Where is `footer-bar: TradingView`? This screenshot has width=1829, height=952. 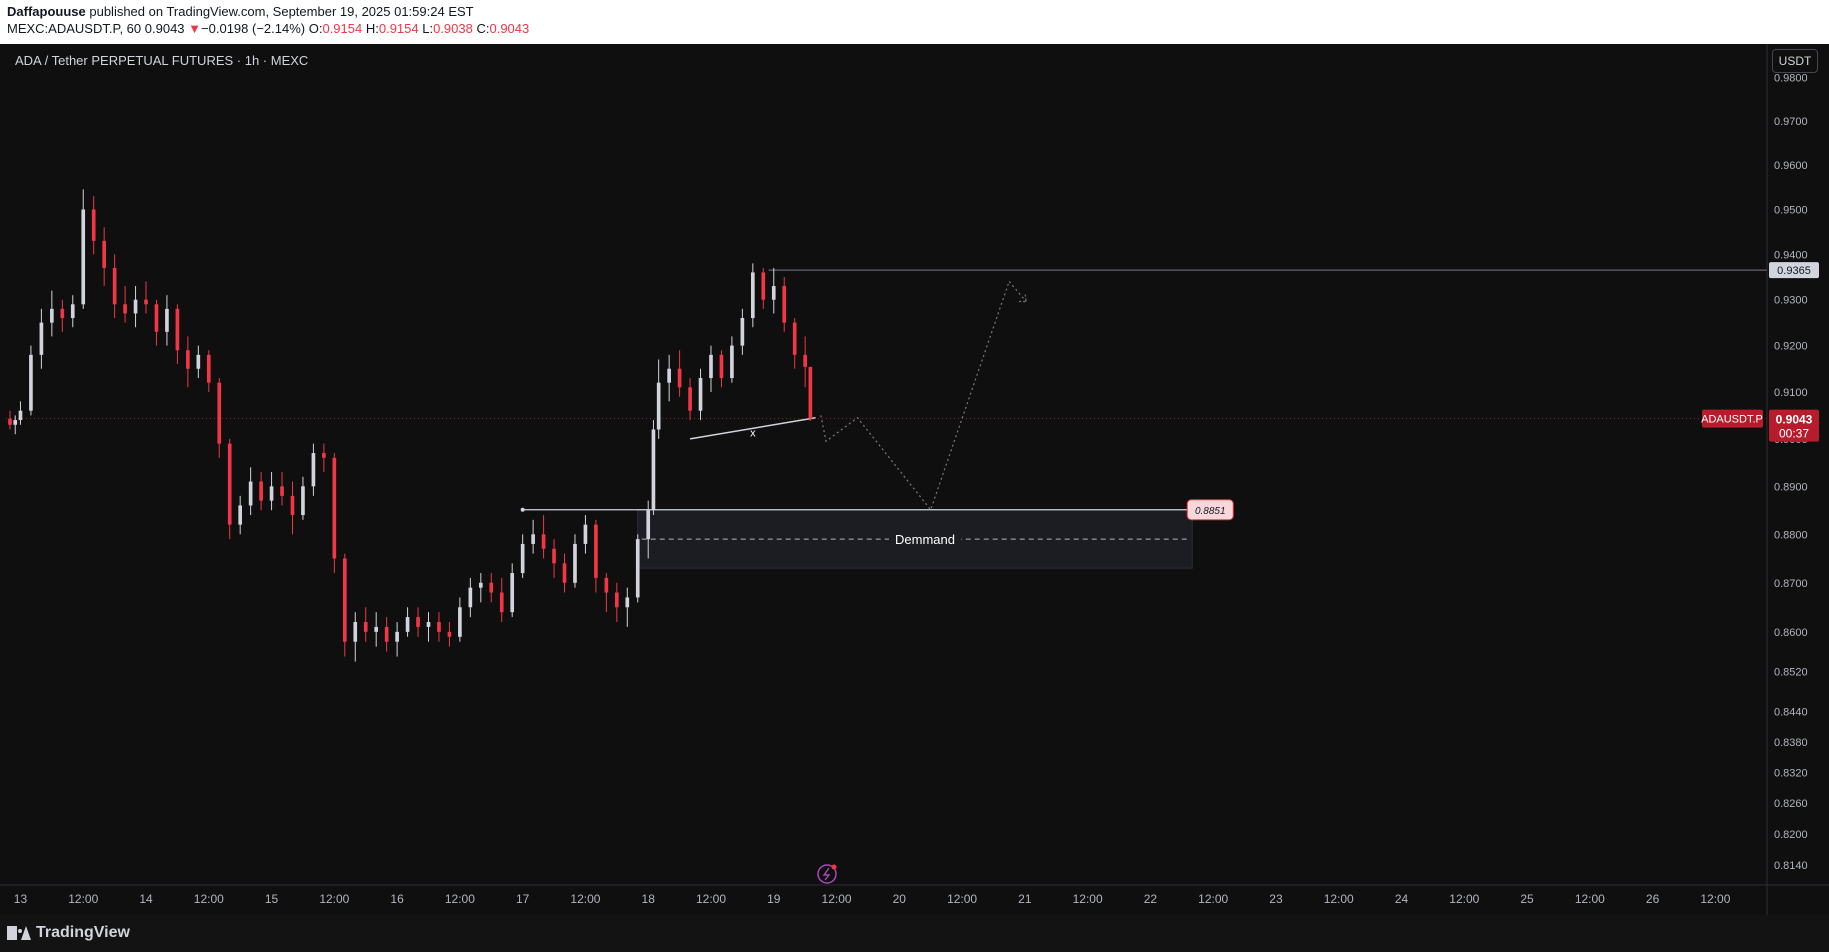 footer-bar: TradingView is located at coordinates (914, 933).